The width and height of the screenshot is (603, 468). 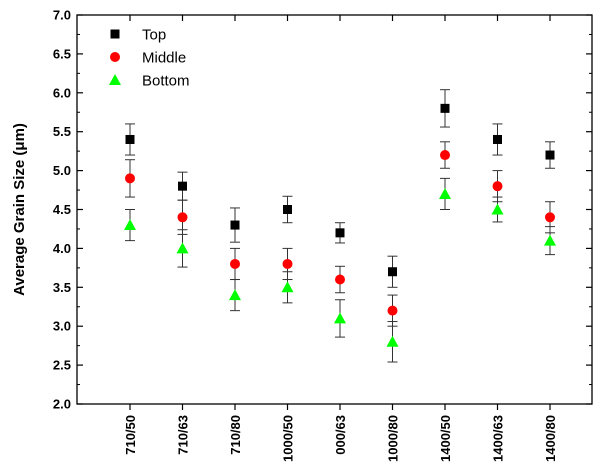 What do you see at coordinates (62, 15) in the screenshot?
I see `y-tick-label: 7.0` at bounding box center [62, 15].